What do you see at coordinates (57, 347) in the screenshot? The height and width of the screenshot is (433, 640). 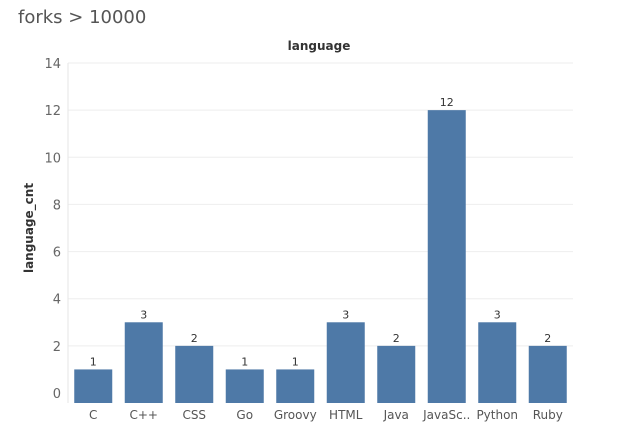 I see `y-tick-label: 2` at bounding box center [57, 347].